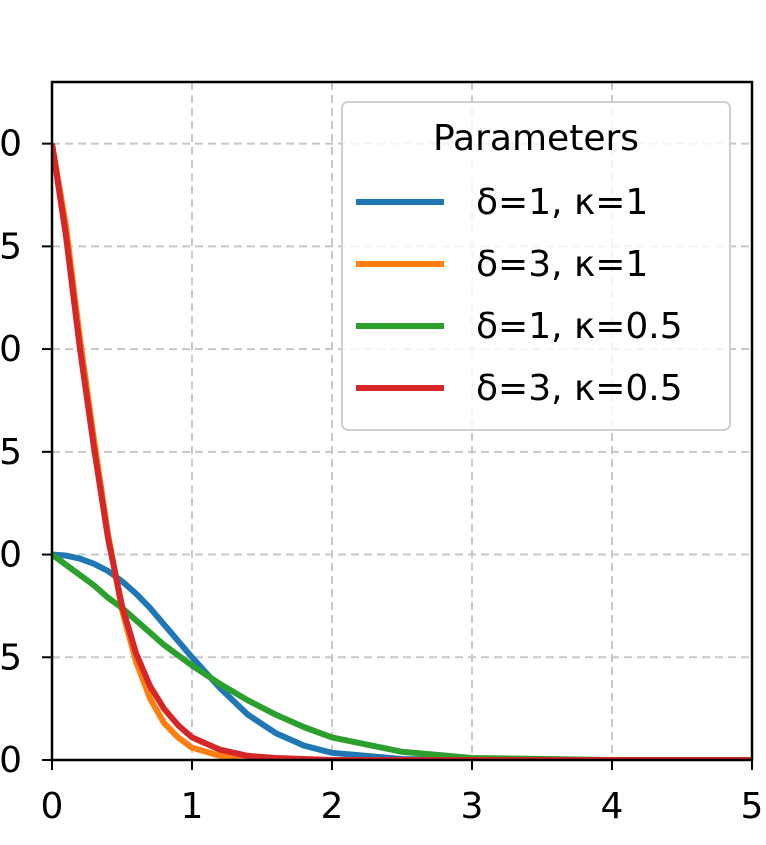 The image size is (766, 845). Describe the element at coordinates (579, 326) in the screenshot. I see `legend-label: δ=1, κ=0.5` at that location.